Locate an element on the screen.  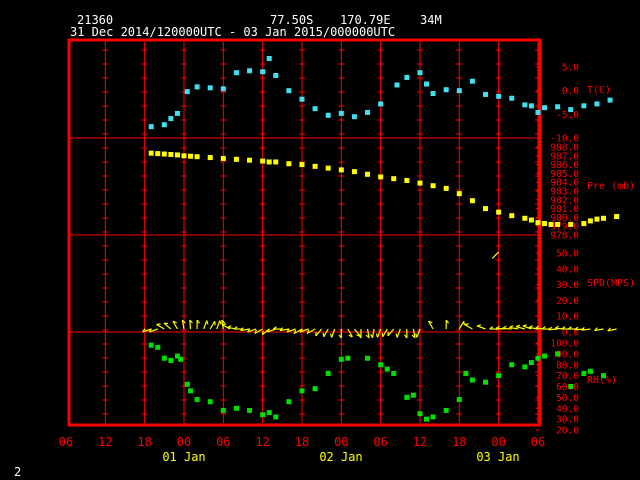
pres-panel-label: Pre (mb) is located at coordinates (611, 186).